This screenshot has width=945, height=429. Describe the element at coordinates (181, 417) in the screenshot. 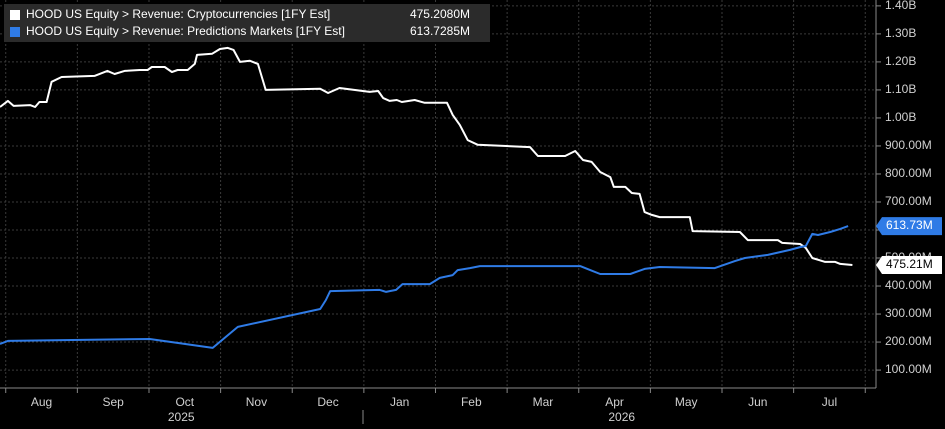

I see `x-year-label: 2025` at that location.